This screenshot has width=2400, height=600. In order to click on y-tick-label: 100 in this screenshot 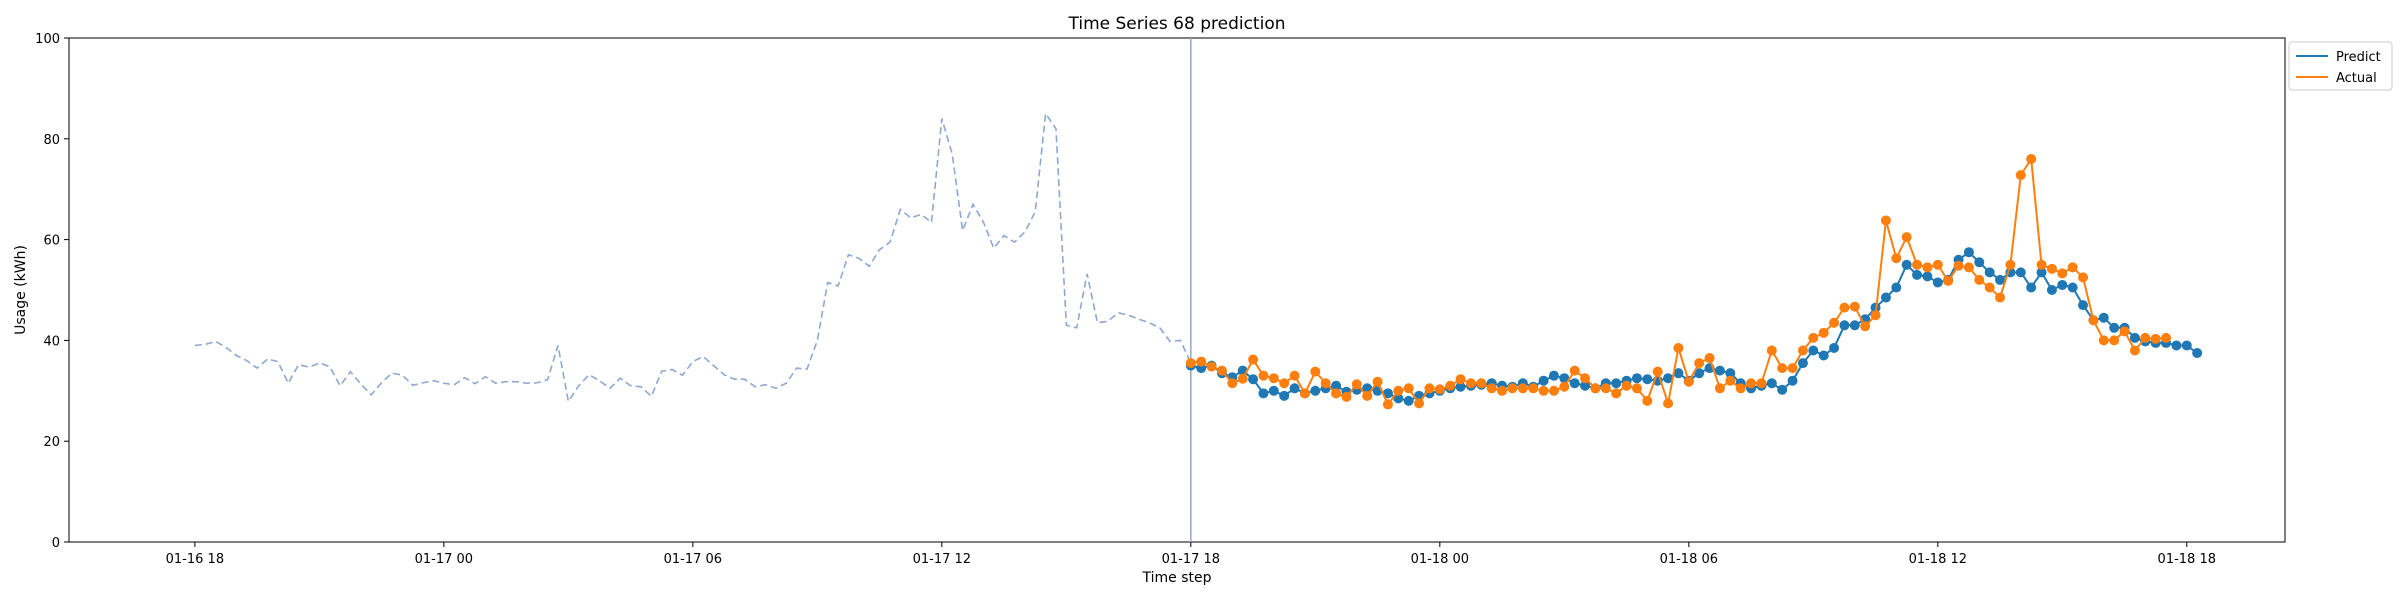, I will do `click(47, 39)`.